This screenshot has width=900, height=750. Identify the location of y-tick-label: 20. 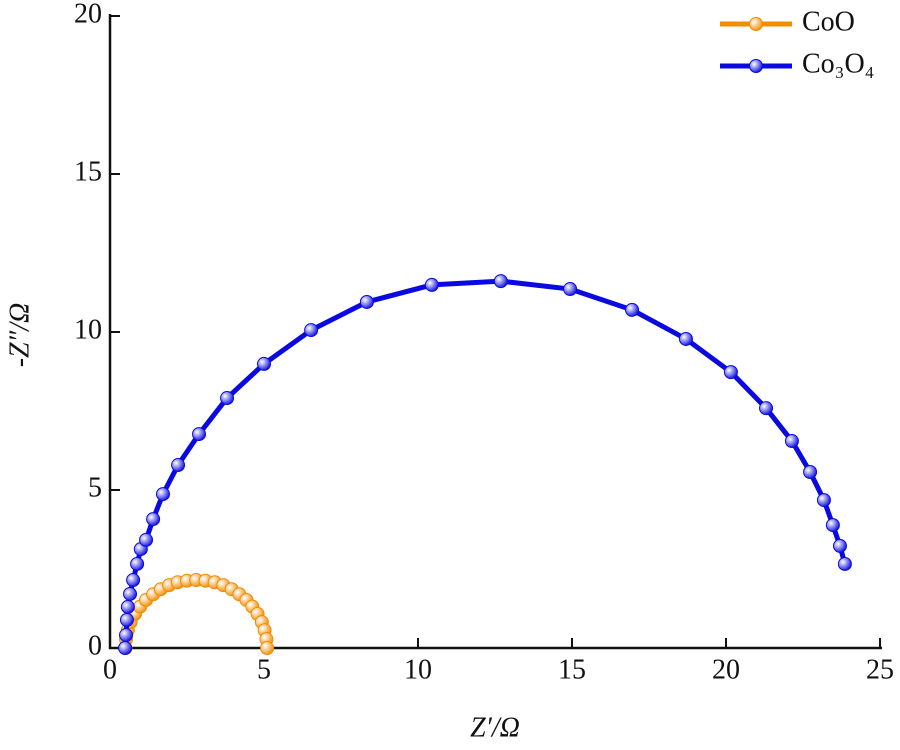
(88, 14).